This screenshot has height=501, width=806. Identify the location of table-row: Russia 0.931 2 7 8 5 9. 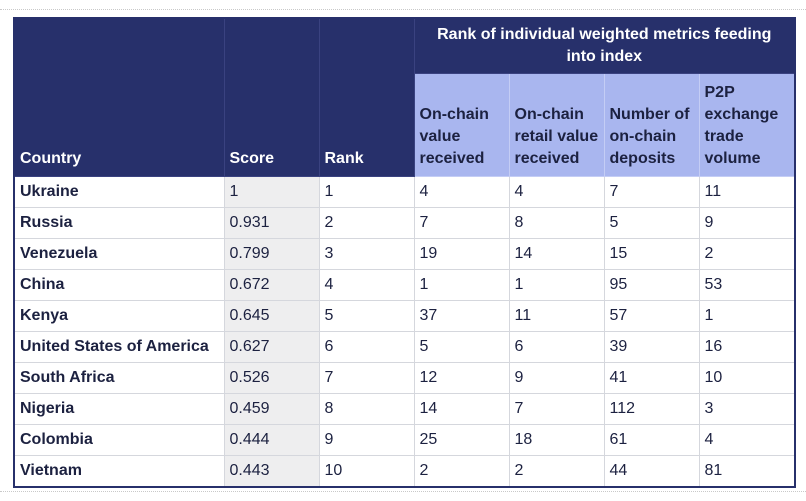
(404, 223).